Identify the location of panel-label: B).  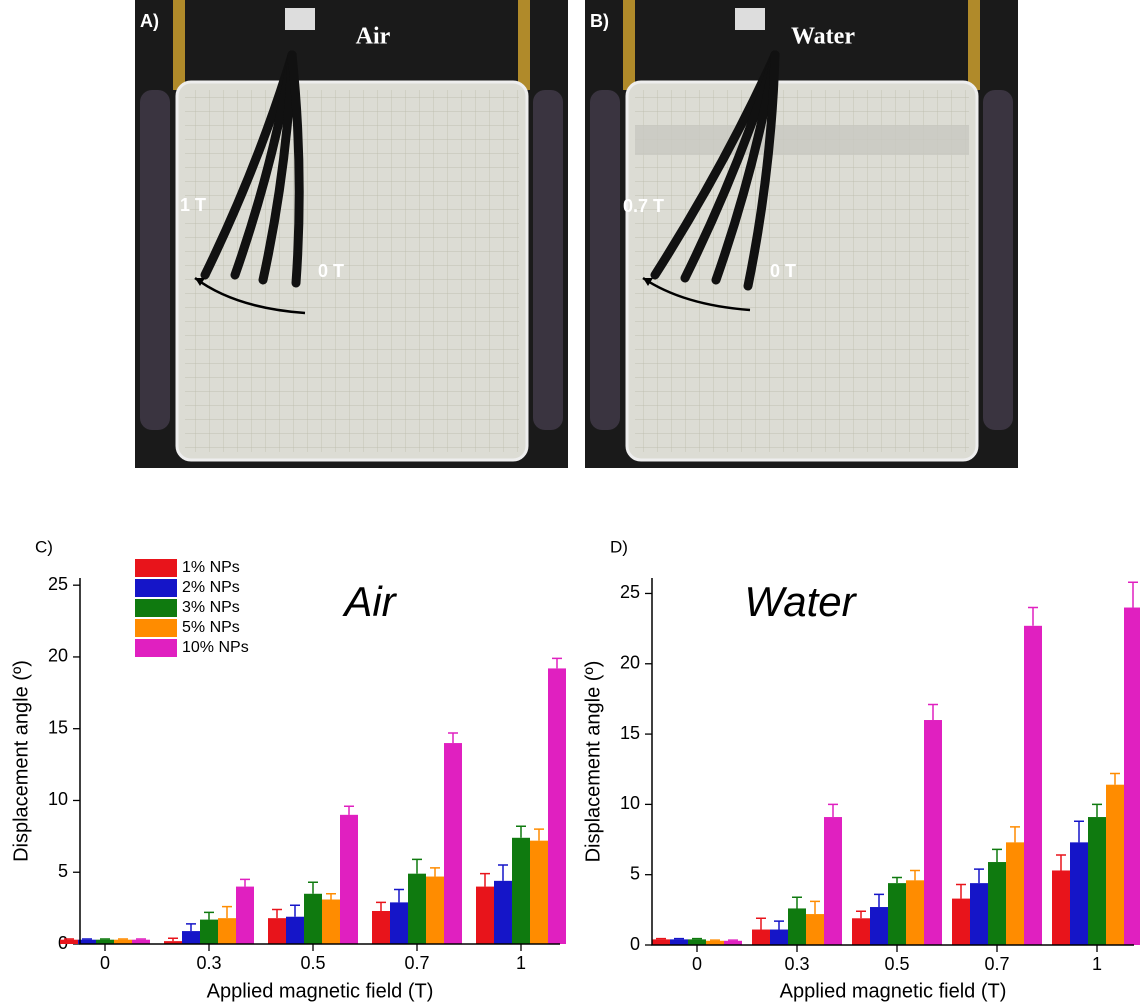
(599, 21).